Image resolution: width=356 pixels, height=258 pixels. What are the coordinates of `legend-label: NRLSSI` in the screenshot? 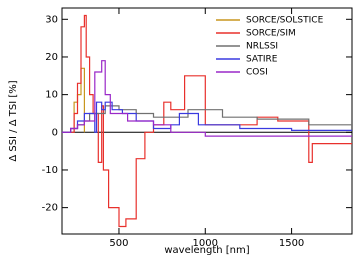 It's located at (262, 47).